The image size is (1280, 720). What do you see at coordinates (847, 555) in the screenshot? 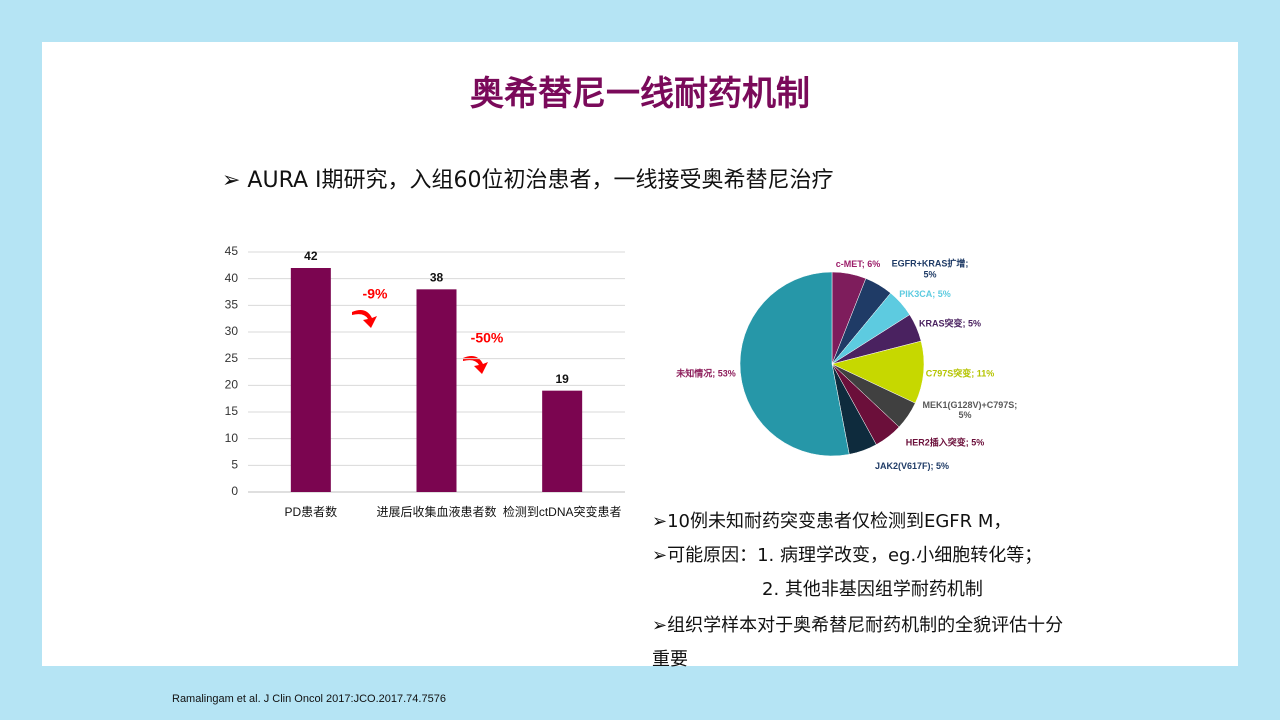
I see `note: ➢可能原因：1. 病理学改变，eg.小细胞转化等；` at bounding box center [847, 555].